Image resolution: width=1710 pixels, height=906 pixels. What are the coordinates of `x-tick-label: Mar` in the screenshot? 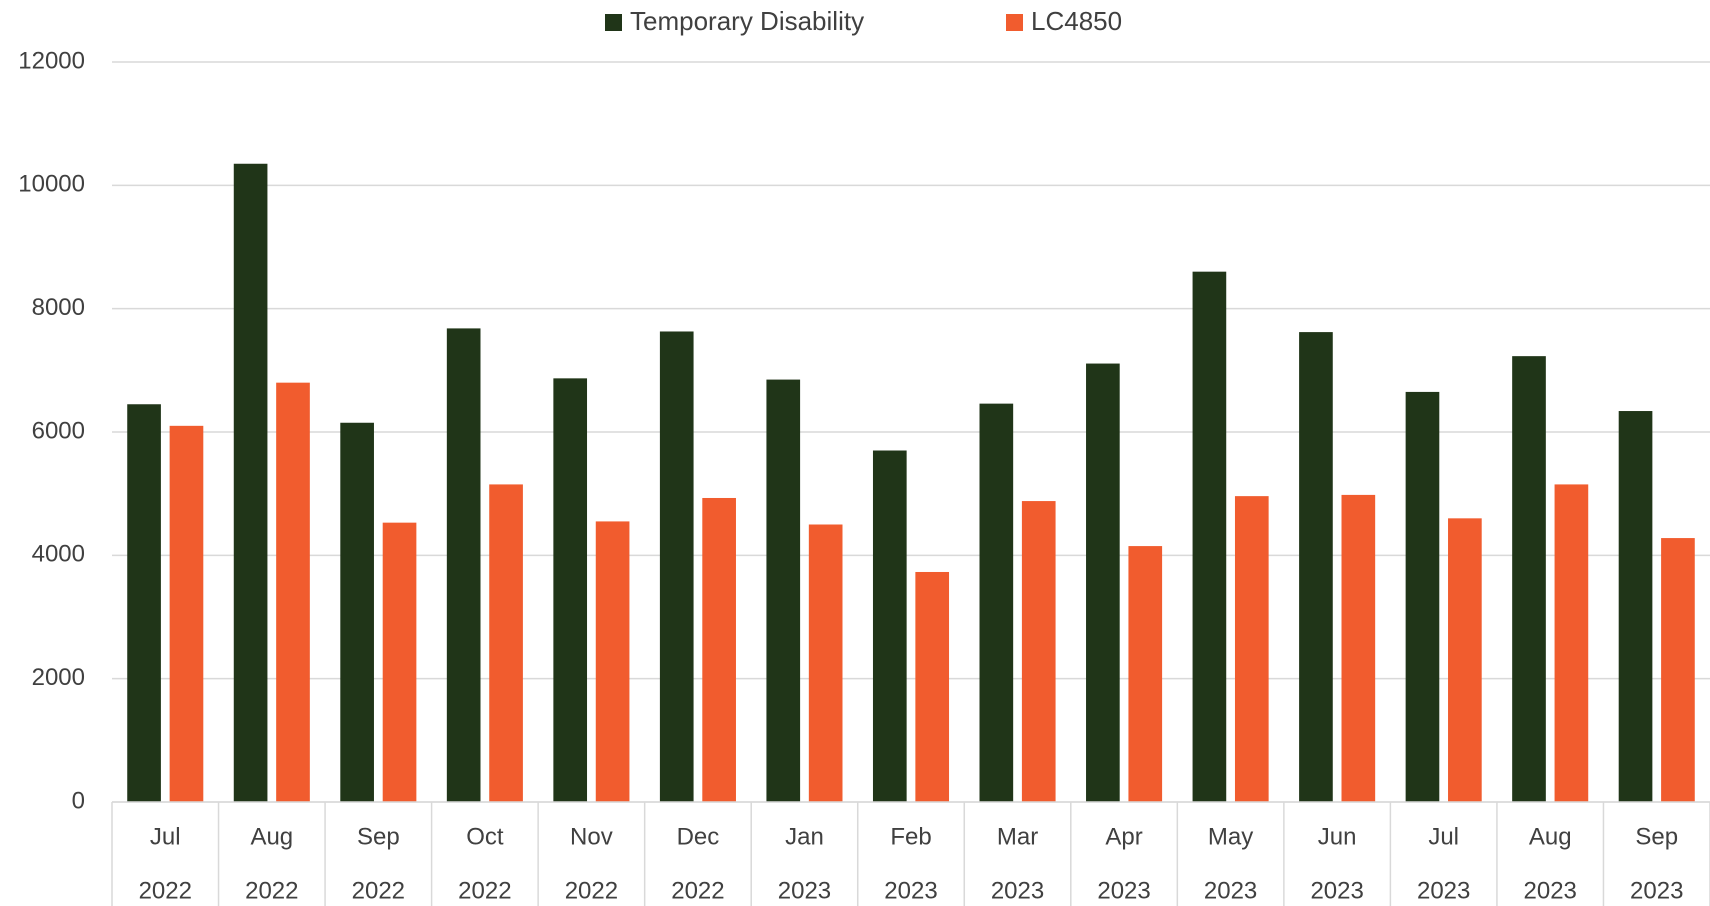 It's located at (1017, 836).